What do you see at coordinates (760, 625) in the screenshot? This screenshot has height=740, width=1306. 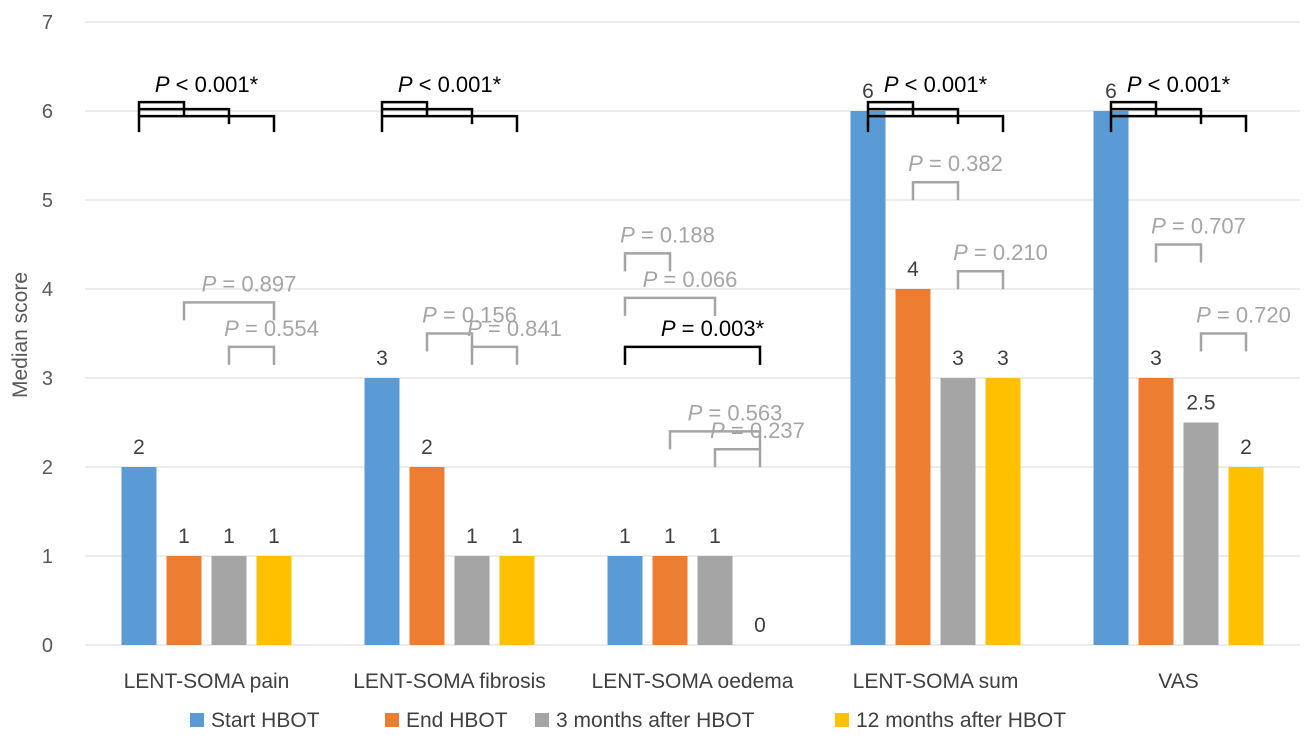 I see `data-label: 0` at bounding box center [760, 625].